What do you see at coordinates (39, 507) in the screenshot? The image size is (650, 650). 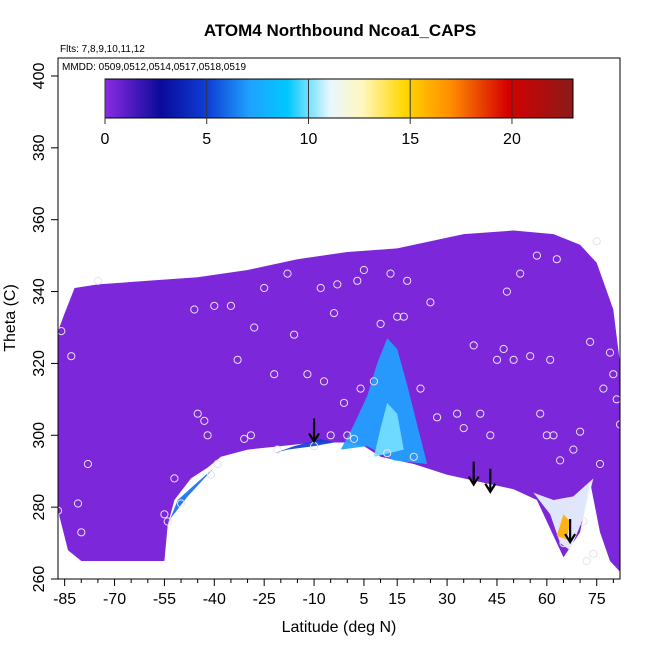 I see `y-tick-label: 280` at bounding box center [39, 507].